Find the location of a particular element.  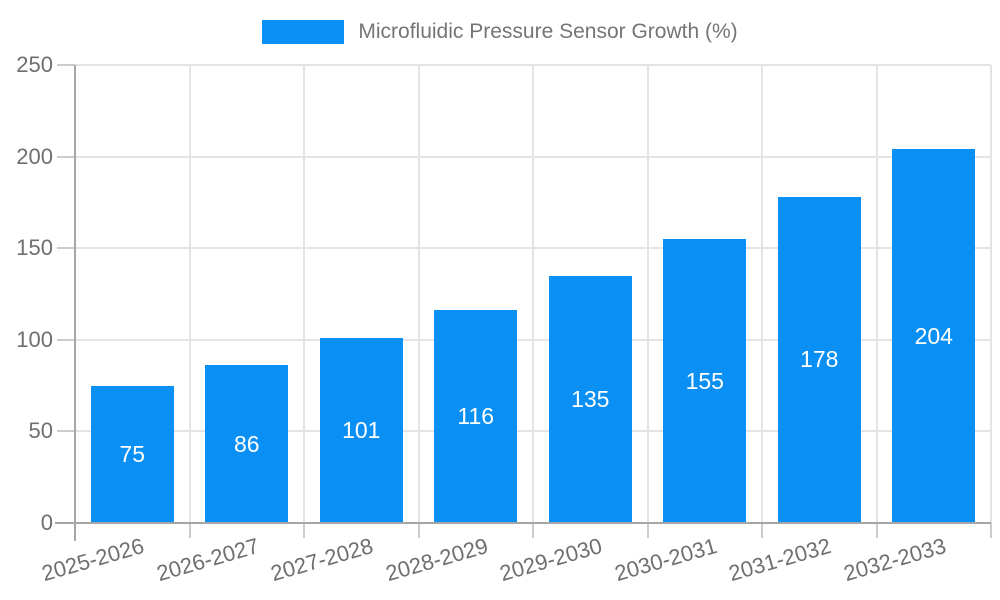

x-tick-label: 2026-2027 is located at coordinates (207, 560).